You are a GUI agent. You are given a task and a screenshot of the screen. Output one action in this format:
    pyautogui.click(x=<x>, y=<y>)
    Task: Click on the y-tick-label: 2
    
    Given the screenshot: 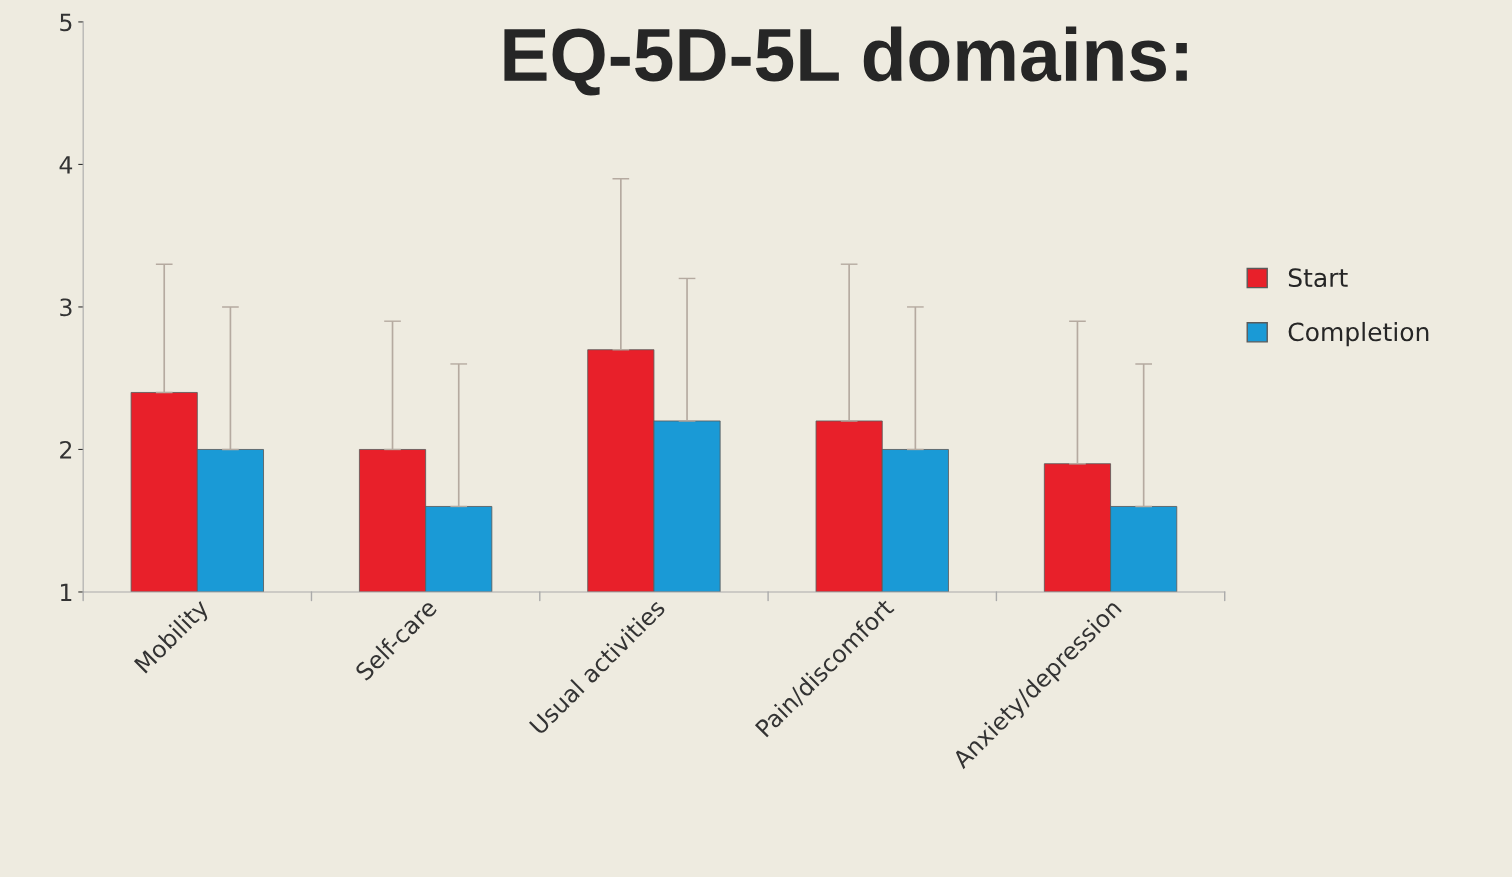 What is the action you would take?
    pyautogui.click(x=66, y=449)
    